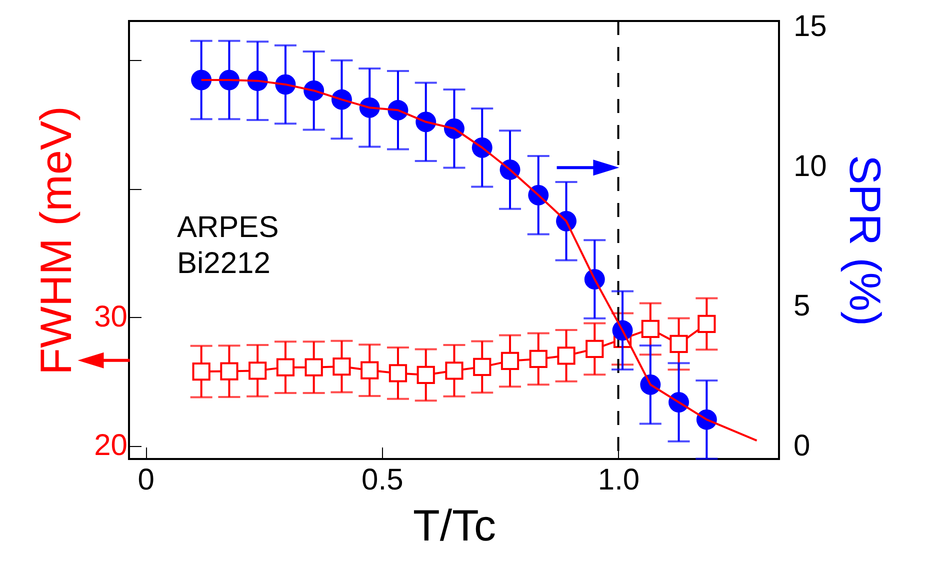 Image resolution: width=935 pixels, height=566 pixels. Describe the element at coordinates (111, 445) in the screenshot. I see `y-tick-label: 20` at that location.